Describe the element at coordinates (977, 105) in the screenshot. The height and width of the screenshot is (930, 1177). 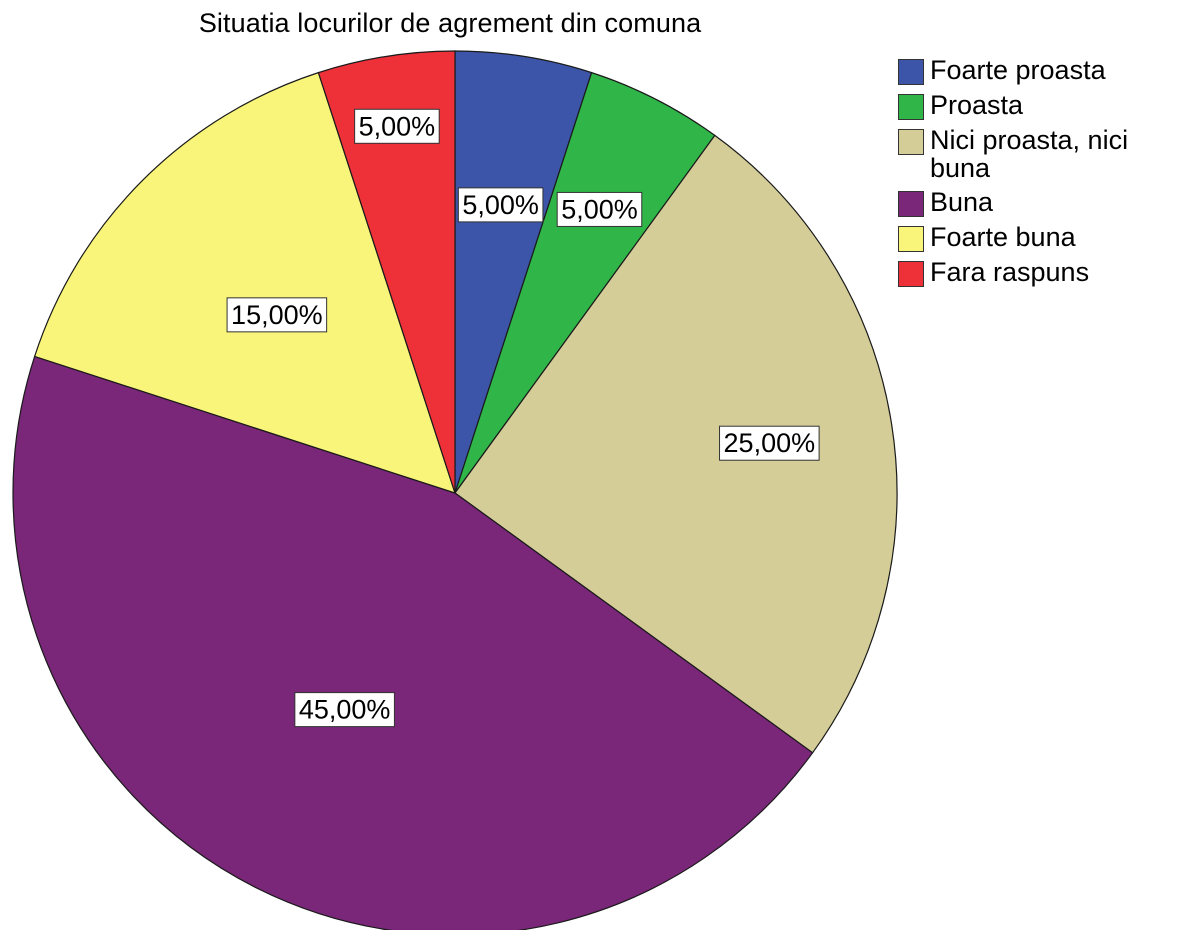
I see `legend-label: Proasta` at that location.